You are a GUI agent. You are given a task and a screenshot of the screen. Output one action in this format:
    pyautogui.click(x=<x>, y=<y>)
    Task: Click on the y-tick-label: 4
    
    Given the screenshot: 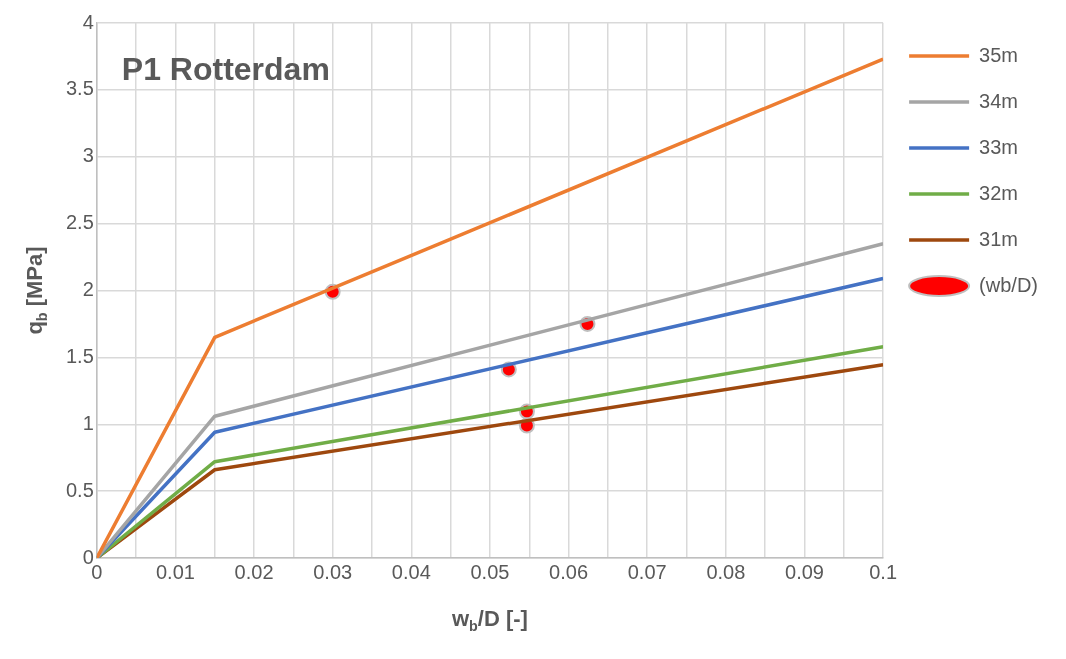 What is the action you would take?
    pyautogui.click(x=88, y=21)
    